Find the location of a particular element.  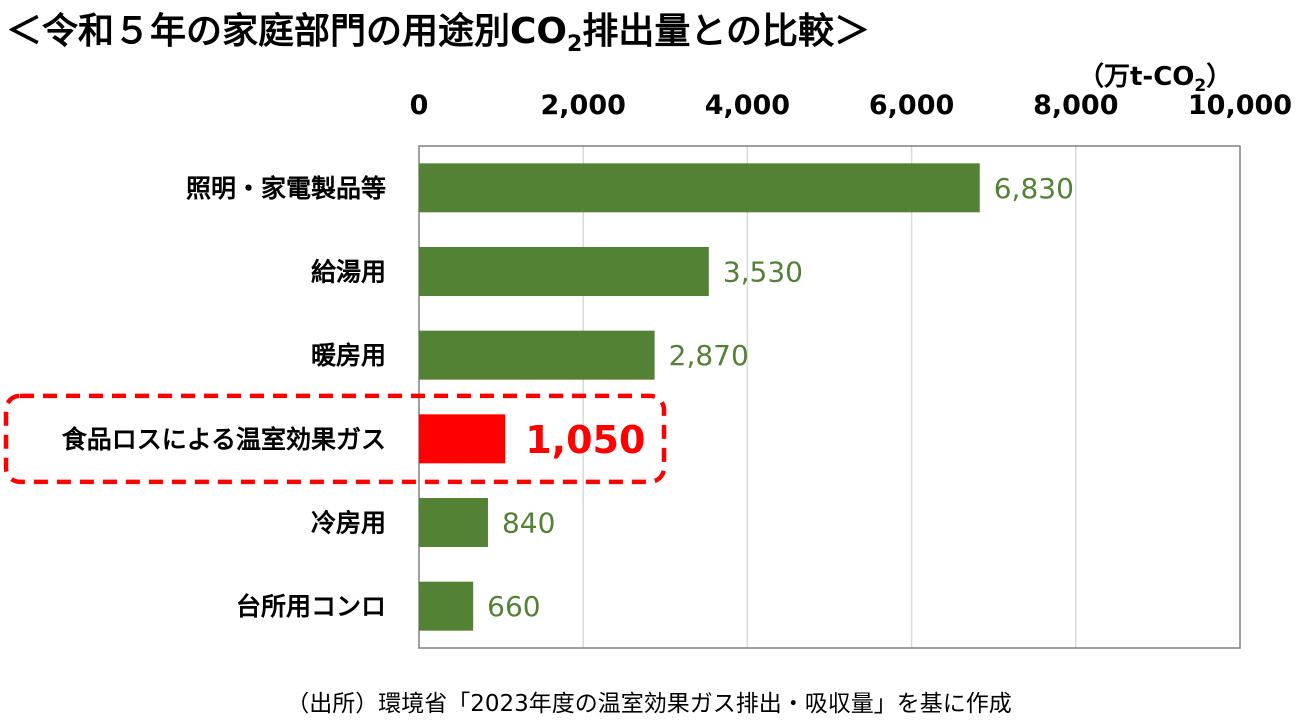

value-label: 3,530 is located at coordinates (763, 272).